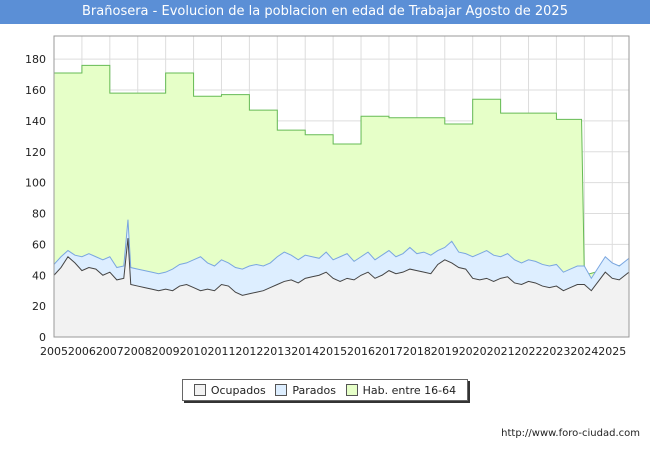  What do you see at coordinates (221, 351) in the screenshot?
I see `x-tick-label: 2011` at bounding box center [221, 351].